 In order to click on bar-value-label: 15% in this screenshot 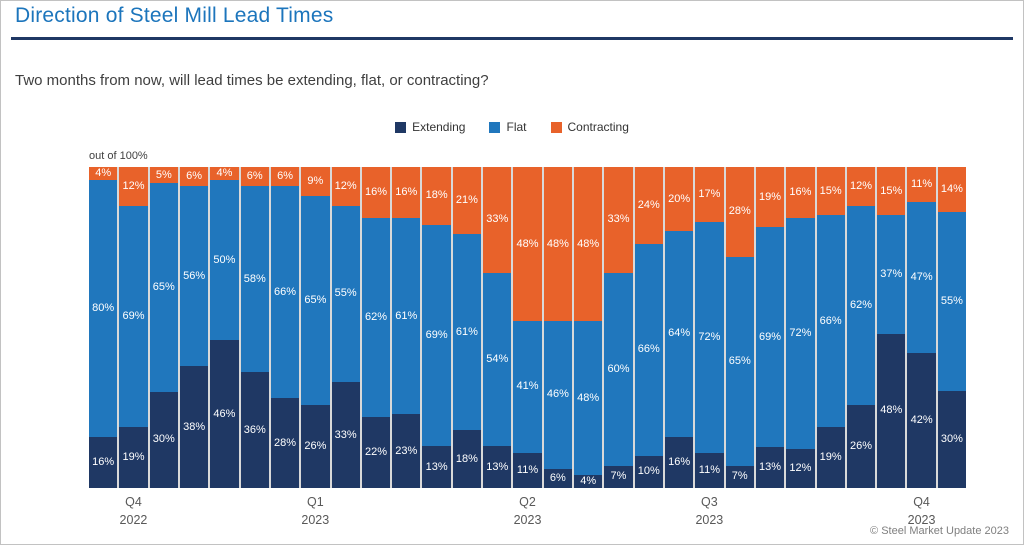, I will do `click(830, 190)`.